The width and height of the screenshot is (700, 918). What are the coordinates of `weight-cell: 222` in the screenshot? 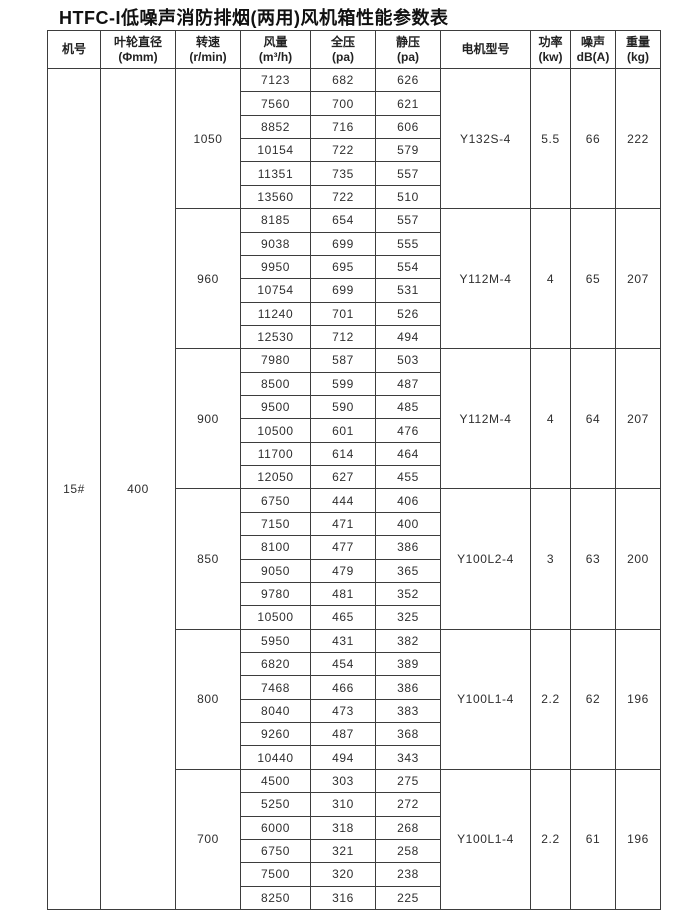 It's located at (638, 138).